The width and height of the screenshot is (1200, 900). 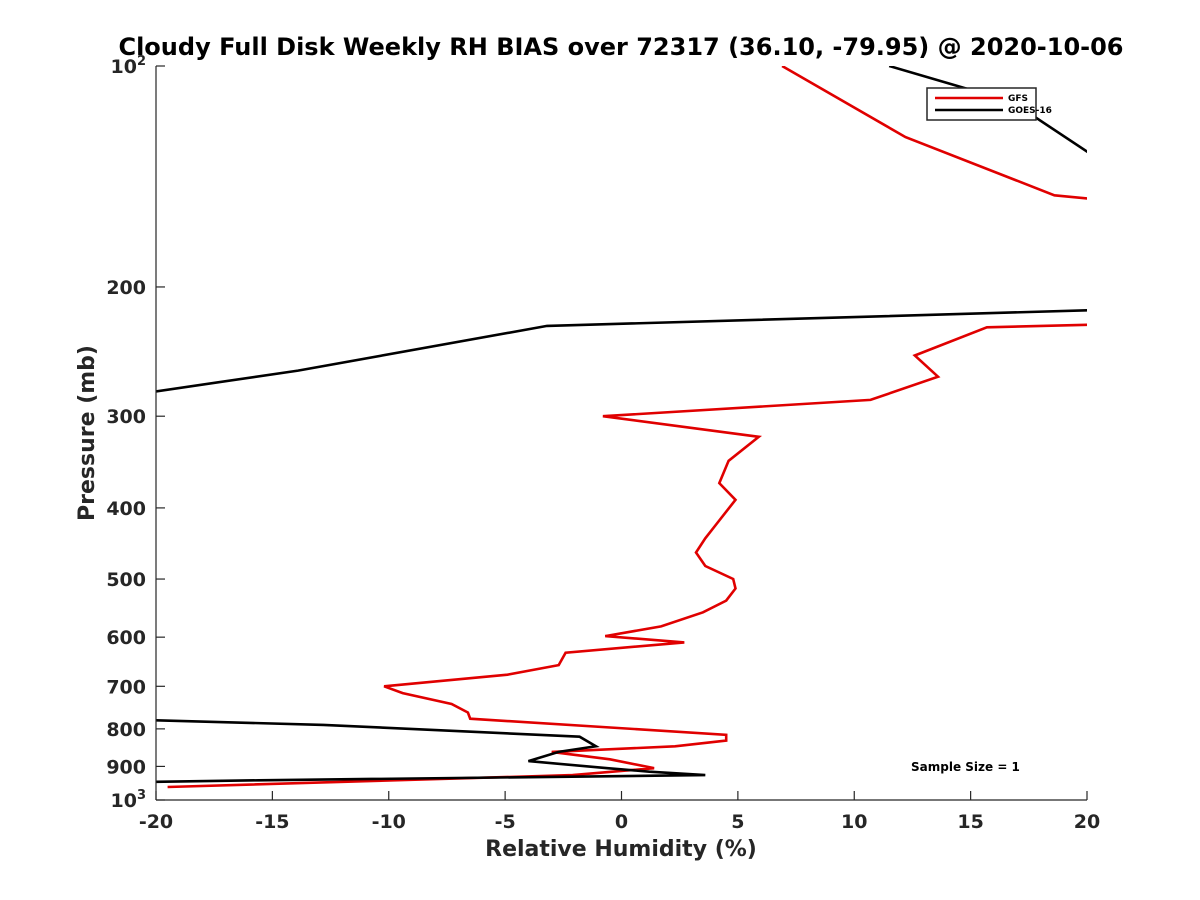 What do you see at coordinates (621, 822) in the screenshot?
I see `x-tick-label: 0` at bounding box center [621, 822].